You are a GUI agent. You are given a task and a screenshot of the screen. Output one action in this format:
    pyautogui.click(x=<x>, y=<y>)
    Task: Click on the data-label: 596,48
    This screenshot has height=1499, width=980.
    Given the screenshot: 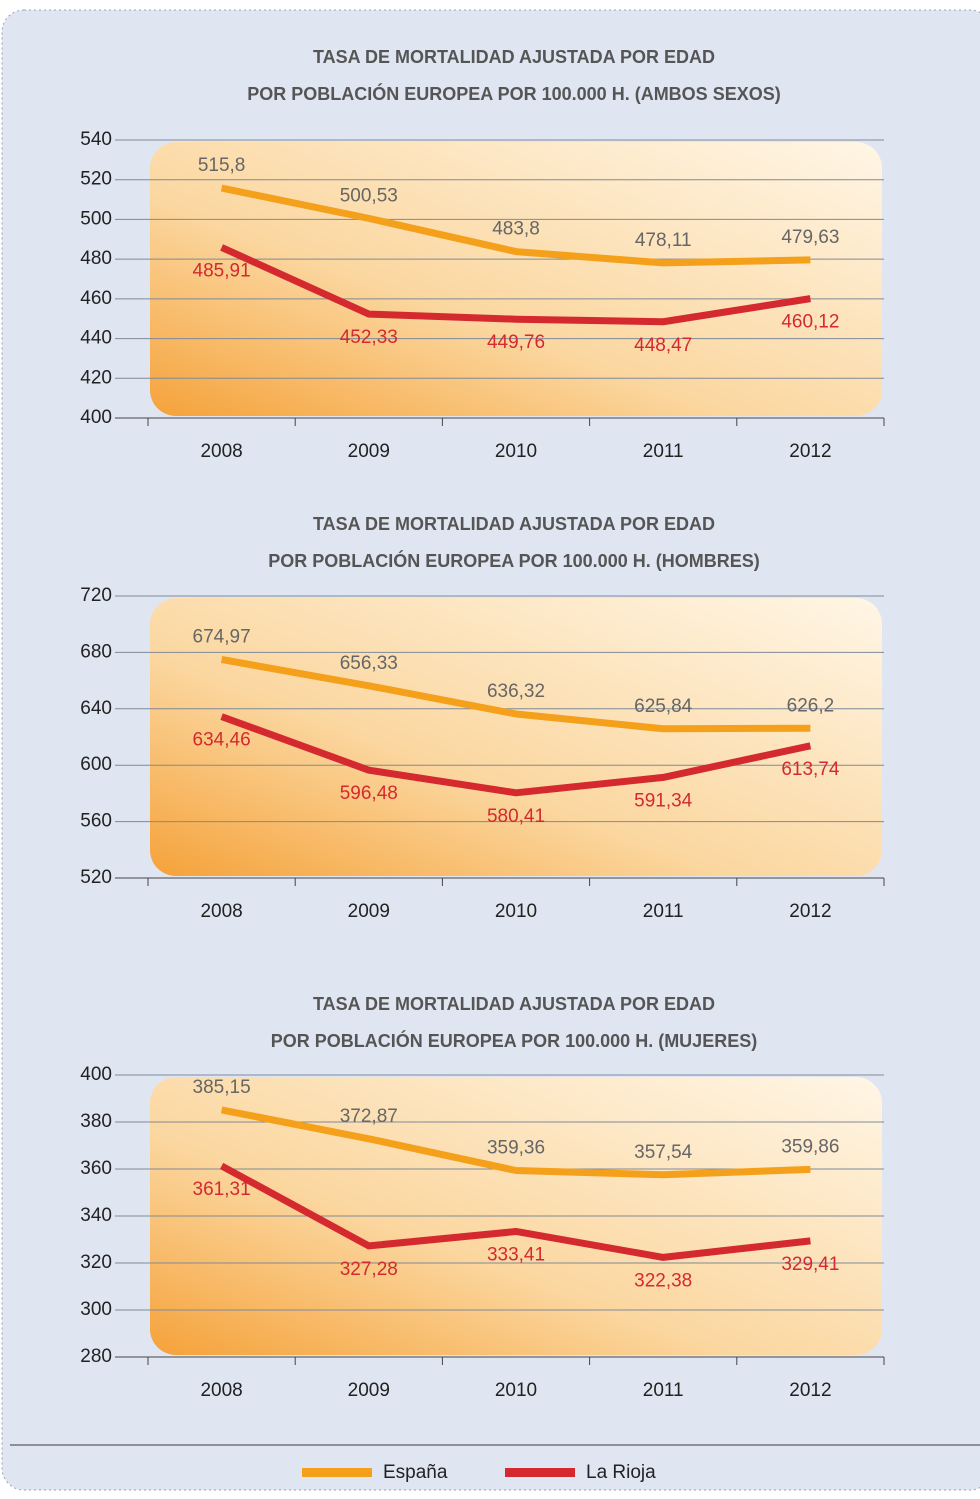 What is the action you would take?
    pyautogui.click(x=369, y=793)
    